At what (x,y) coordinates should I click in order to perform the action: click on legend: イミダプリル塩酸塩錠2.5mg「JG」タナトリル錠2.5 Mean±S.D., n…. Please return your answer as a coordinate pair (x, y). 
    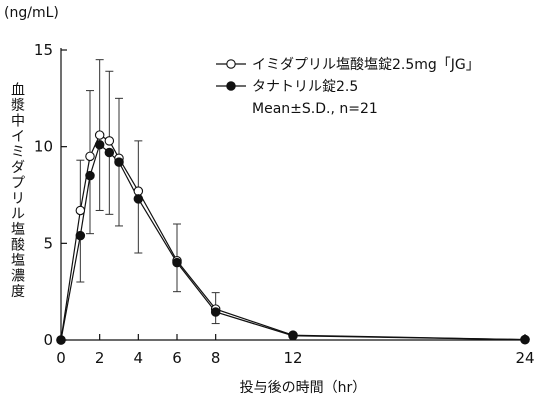
    Looking at the image, I should click on (348, 87).